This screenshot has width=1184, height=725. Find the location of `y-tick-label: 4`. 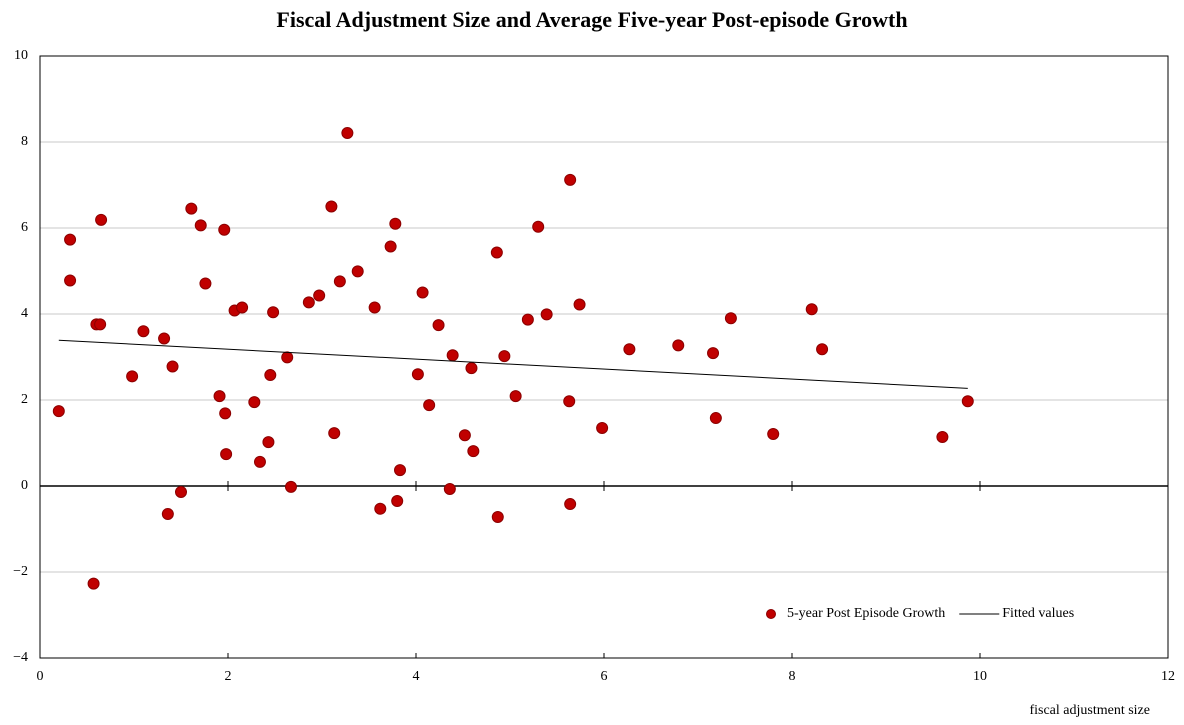

y-tick-label: 4 is located at coordinates (24, 313).